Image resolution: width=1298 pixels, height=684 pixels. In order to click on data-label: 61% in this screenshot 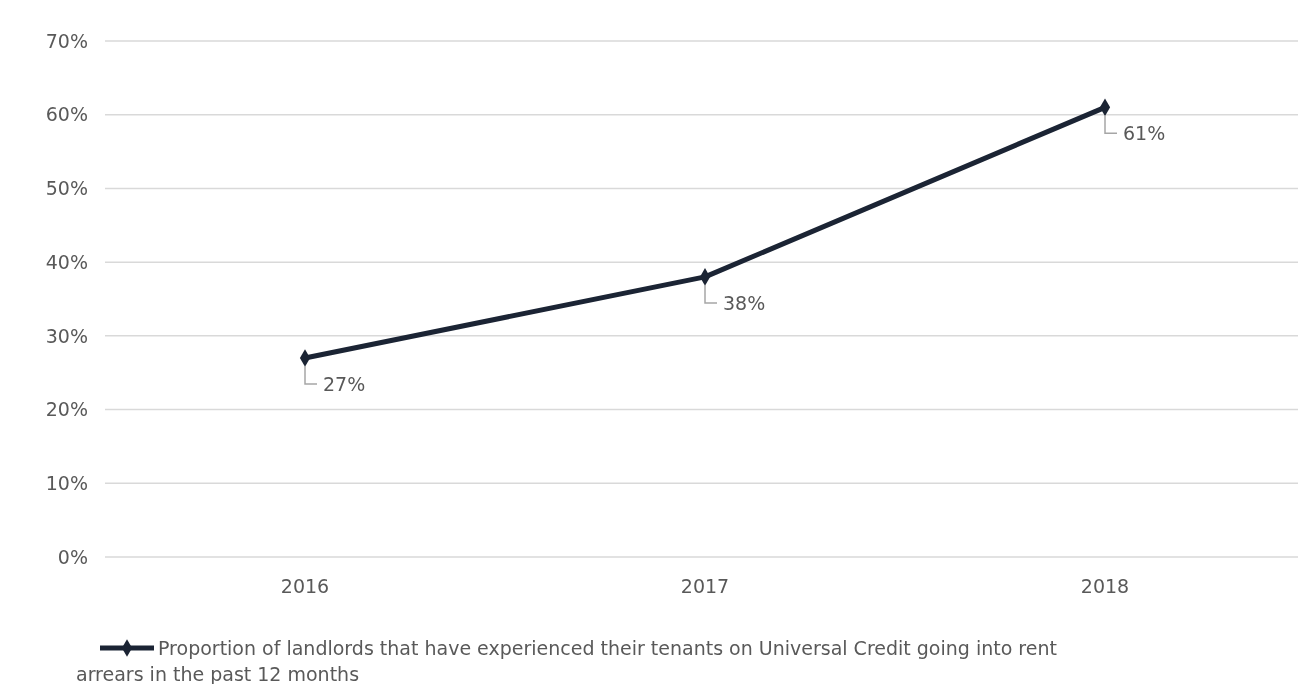, I will do `click(1144, 133)`.